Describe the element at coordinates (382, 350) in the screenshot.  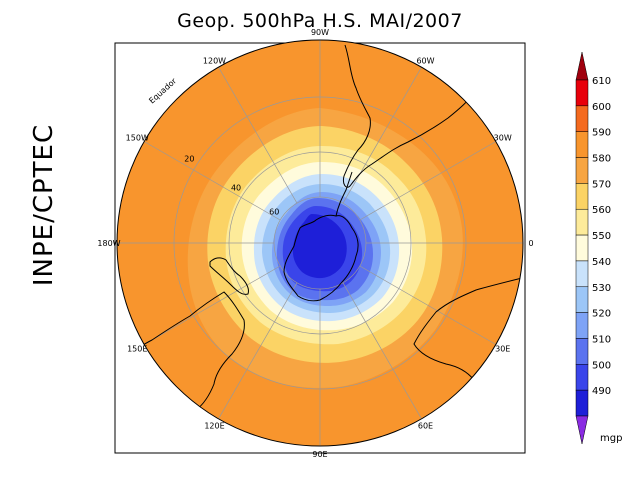
I see `meridian-60e` at that location.